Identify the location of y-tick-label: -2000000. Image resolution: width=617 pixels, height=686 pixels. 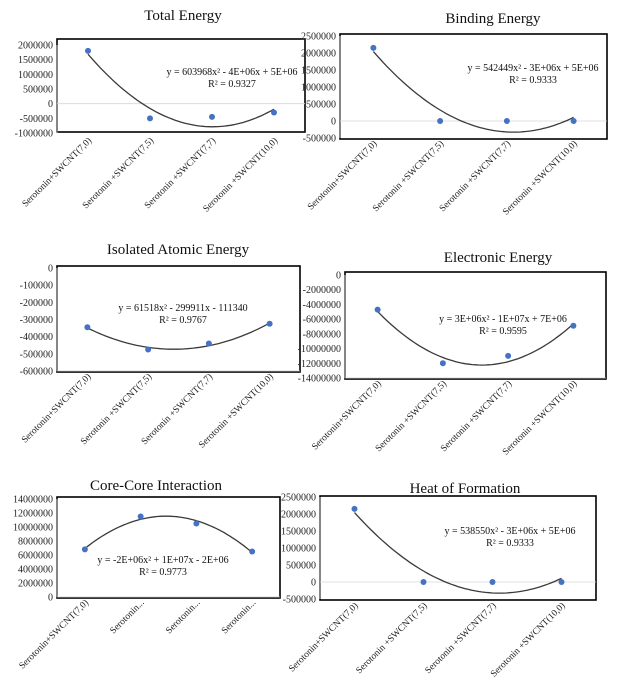
(322, 290).